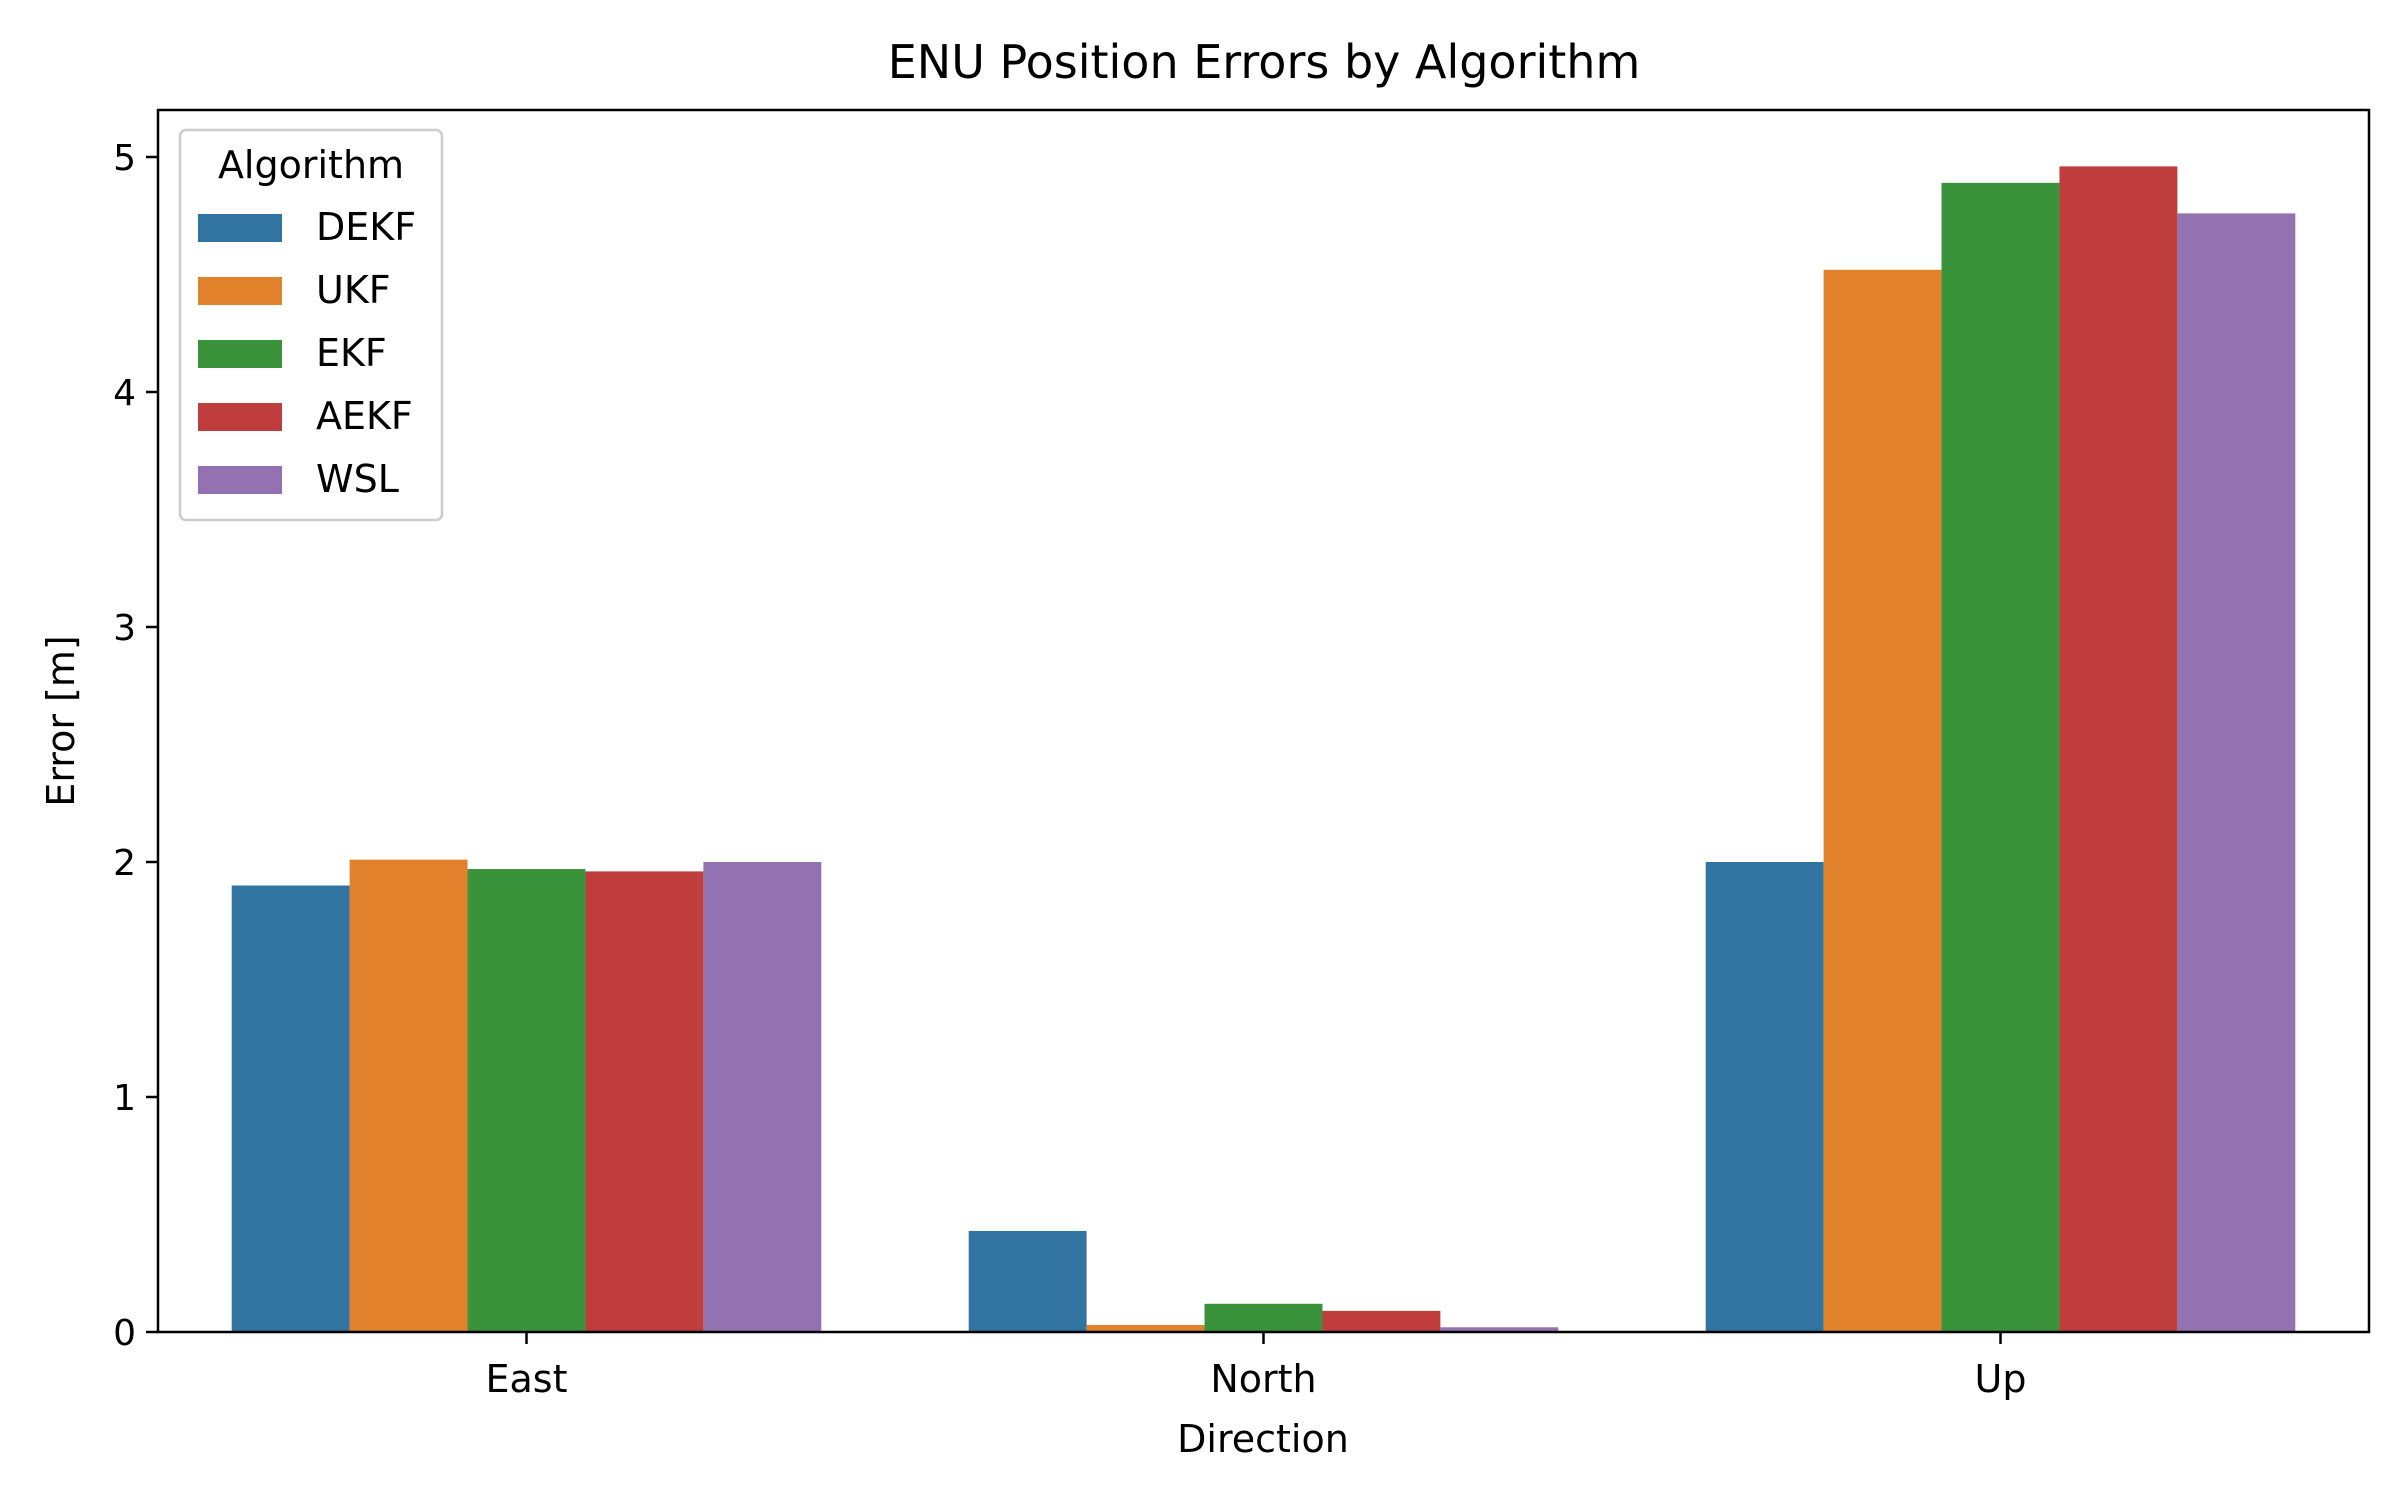  What do you see at coordinates (311, 165) in the screenshot?
I see `legend-title: Algorithm` at bounding box center [311, 165].